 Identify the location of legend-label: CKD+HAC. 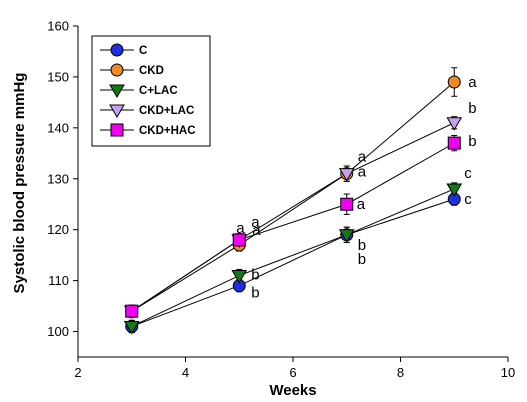
(167, 131).